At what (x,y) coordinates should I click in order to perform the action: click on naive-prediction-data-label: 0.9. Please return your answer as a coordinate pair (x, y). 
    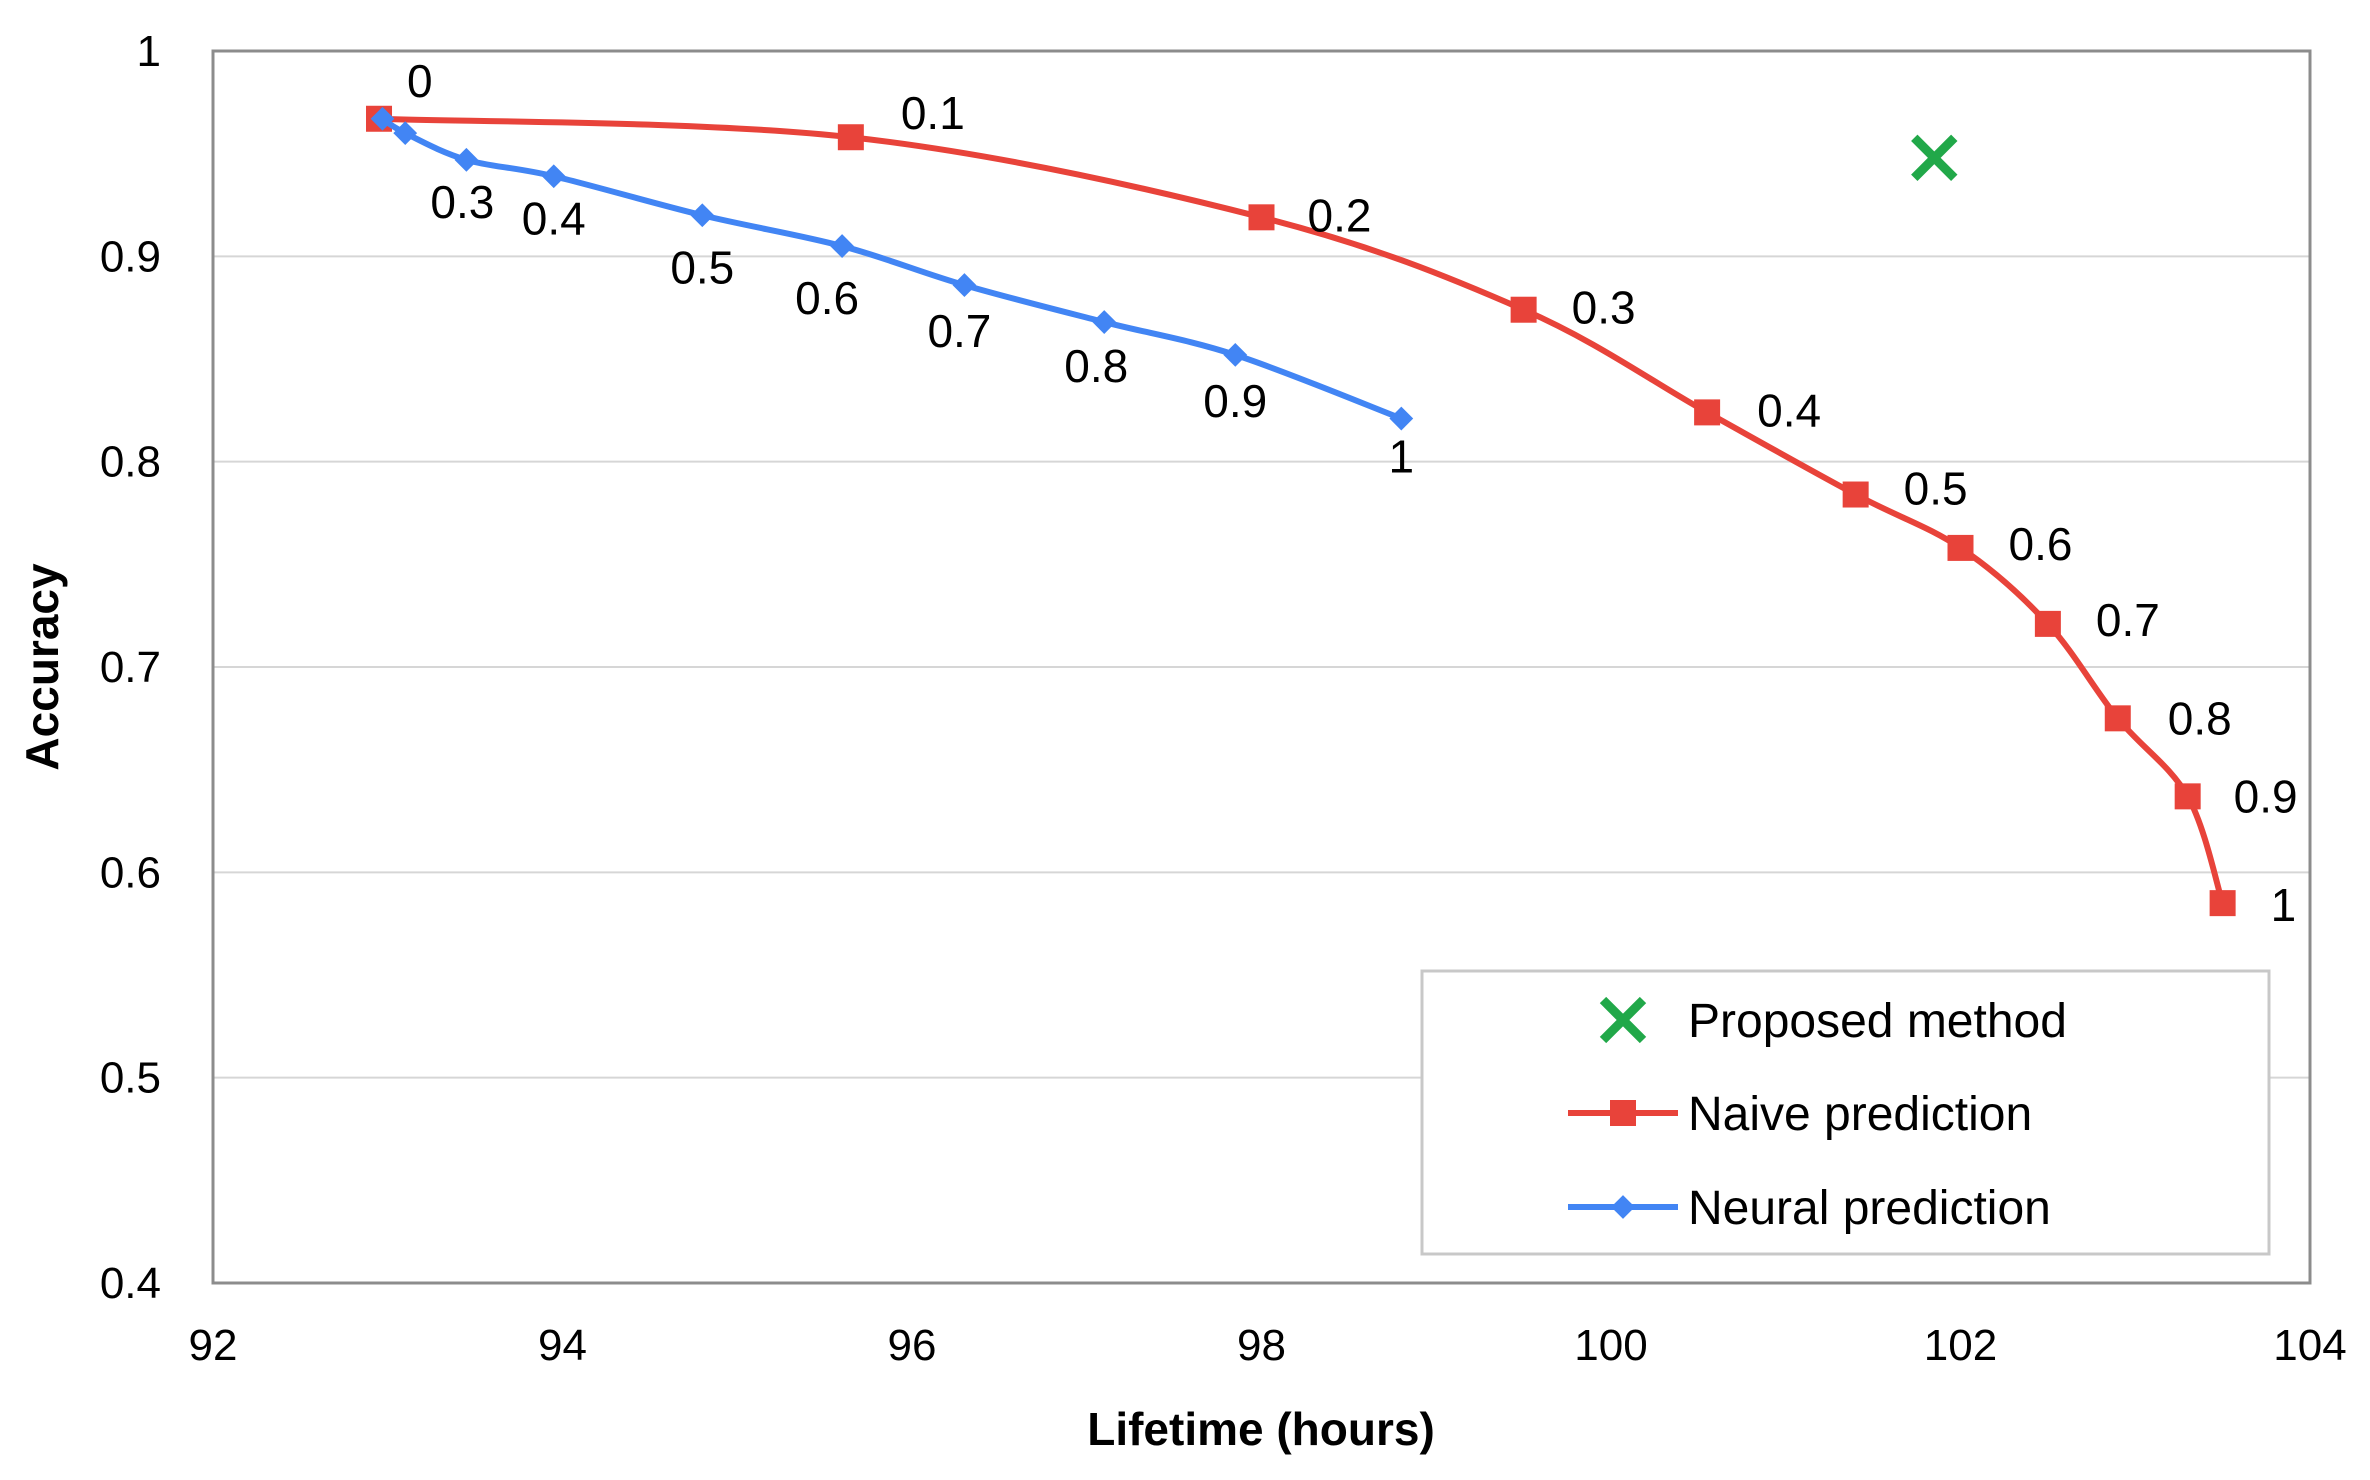
    Looking at the image, I should click on (2266, 796).